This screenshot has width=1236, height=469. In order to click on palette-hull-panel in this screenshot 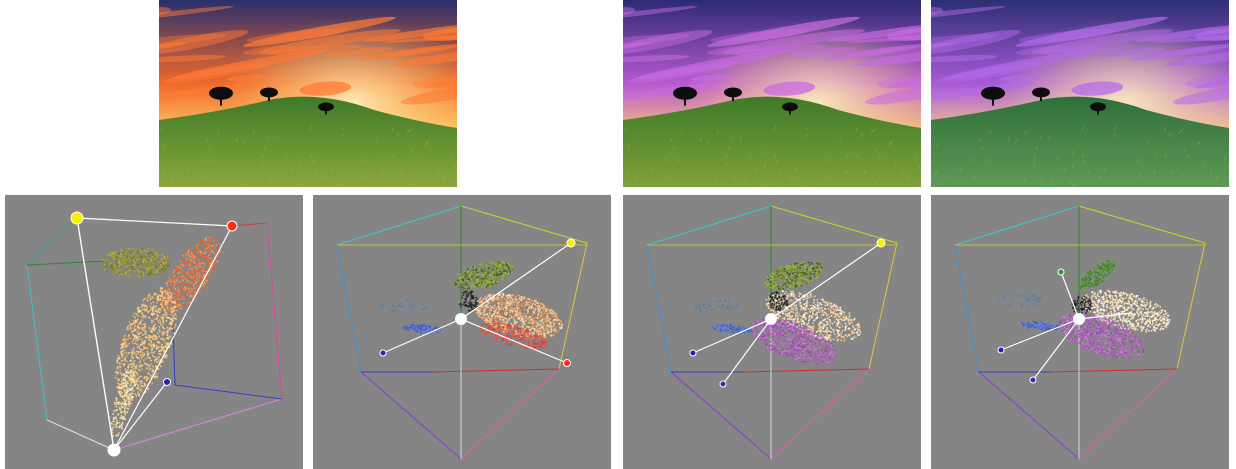, I will do `click(154, 332)`.